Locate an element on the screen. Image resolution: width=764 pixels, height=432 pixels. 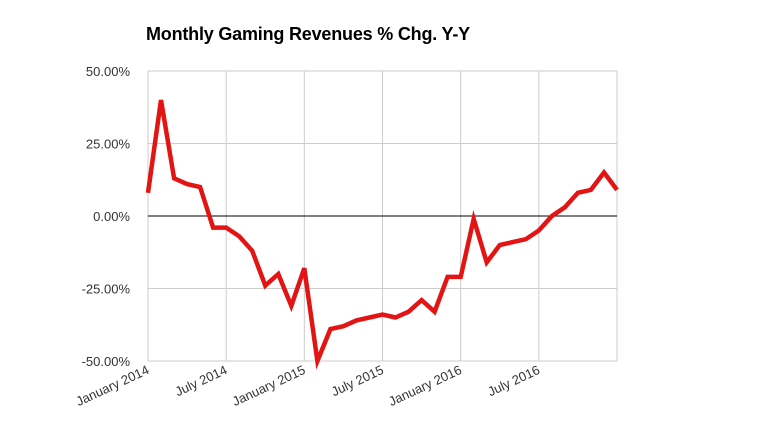
x-tick-label: January 2016 is located at coordinates (425, 385).